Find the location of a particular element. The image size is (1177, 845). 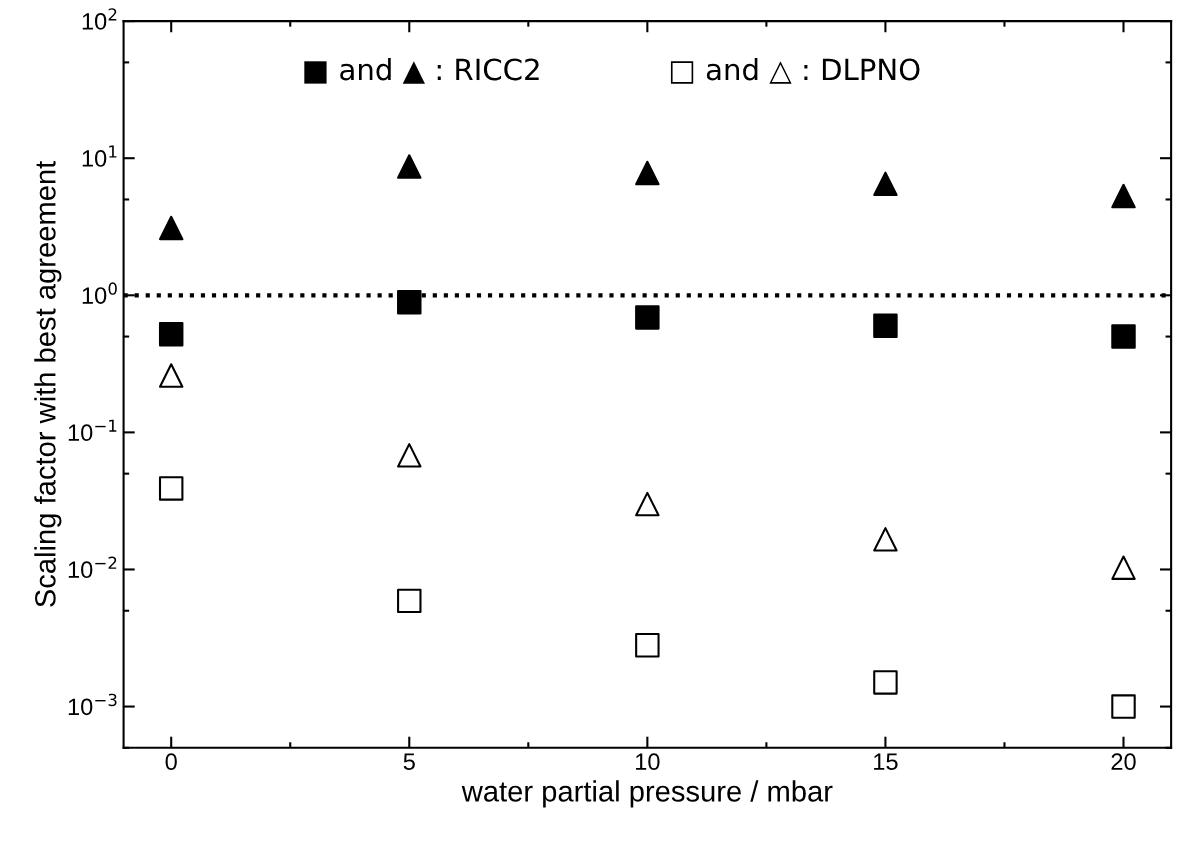

x-tick-label: 0 is located at coordinates (171, 762).